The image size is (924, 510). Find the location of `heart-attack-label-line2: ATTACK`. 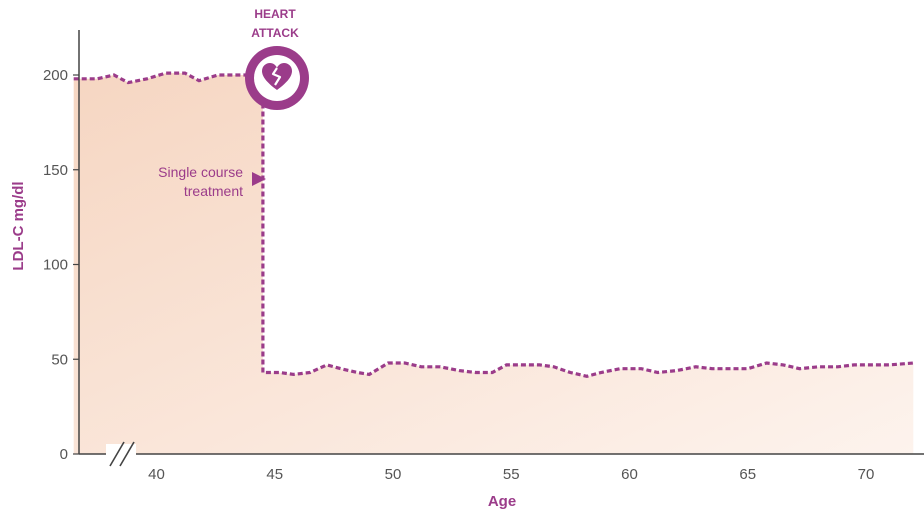

heart-attack-label-line2: ATTACK is located at coordinates (275, 33).